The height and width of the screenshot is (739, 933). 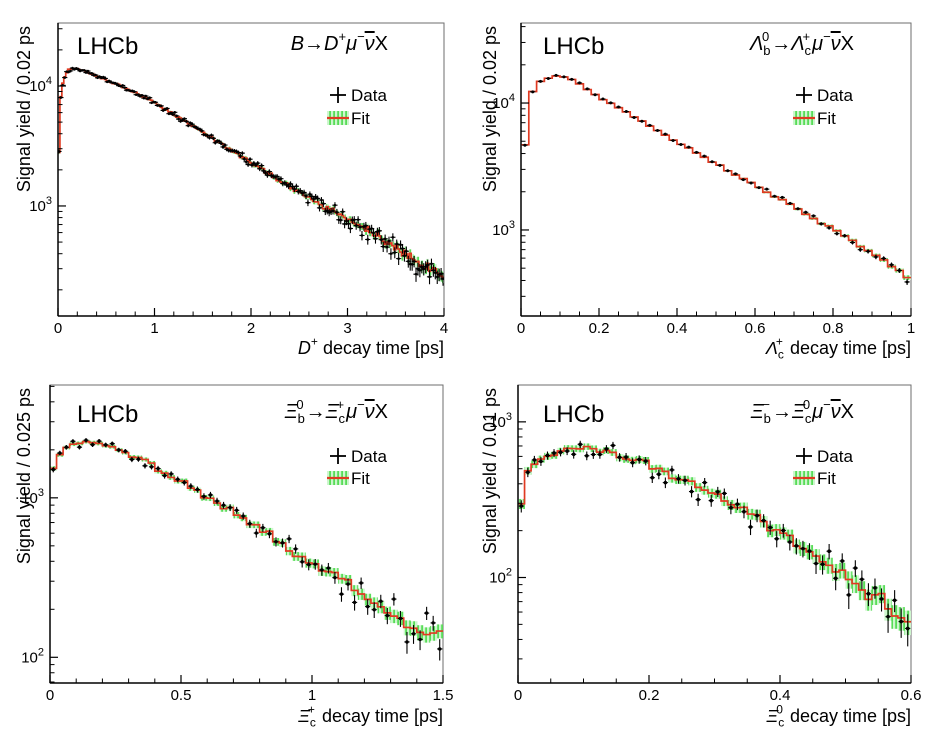 What do you see at coordinates (370, 716) in the screenshot?
I see `x-axis-title: Ξc+ decay time [ps]` at bounding box center [370, 716].